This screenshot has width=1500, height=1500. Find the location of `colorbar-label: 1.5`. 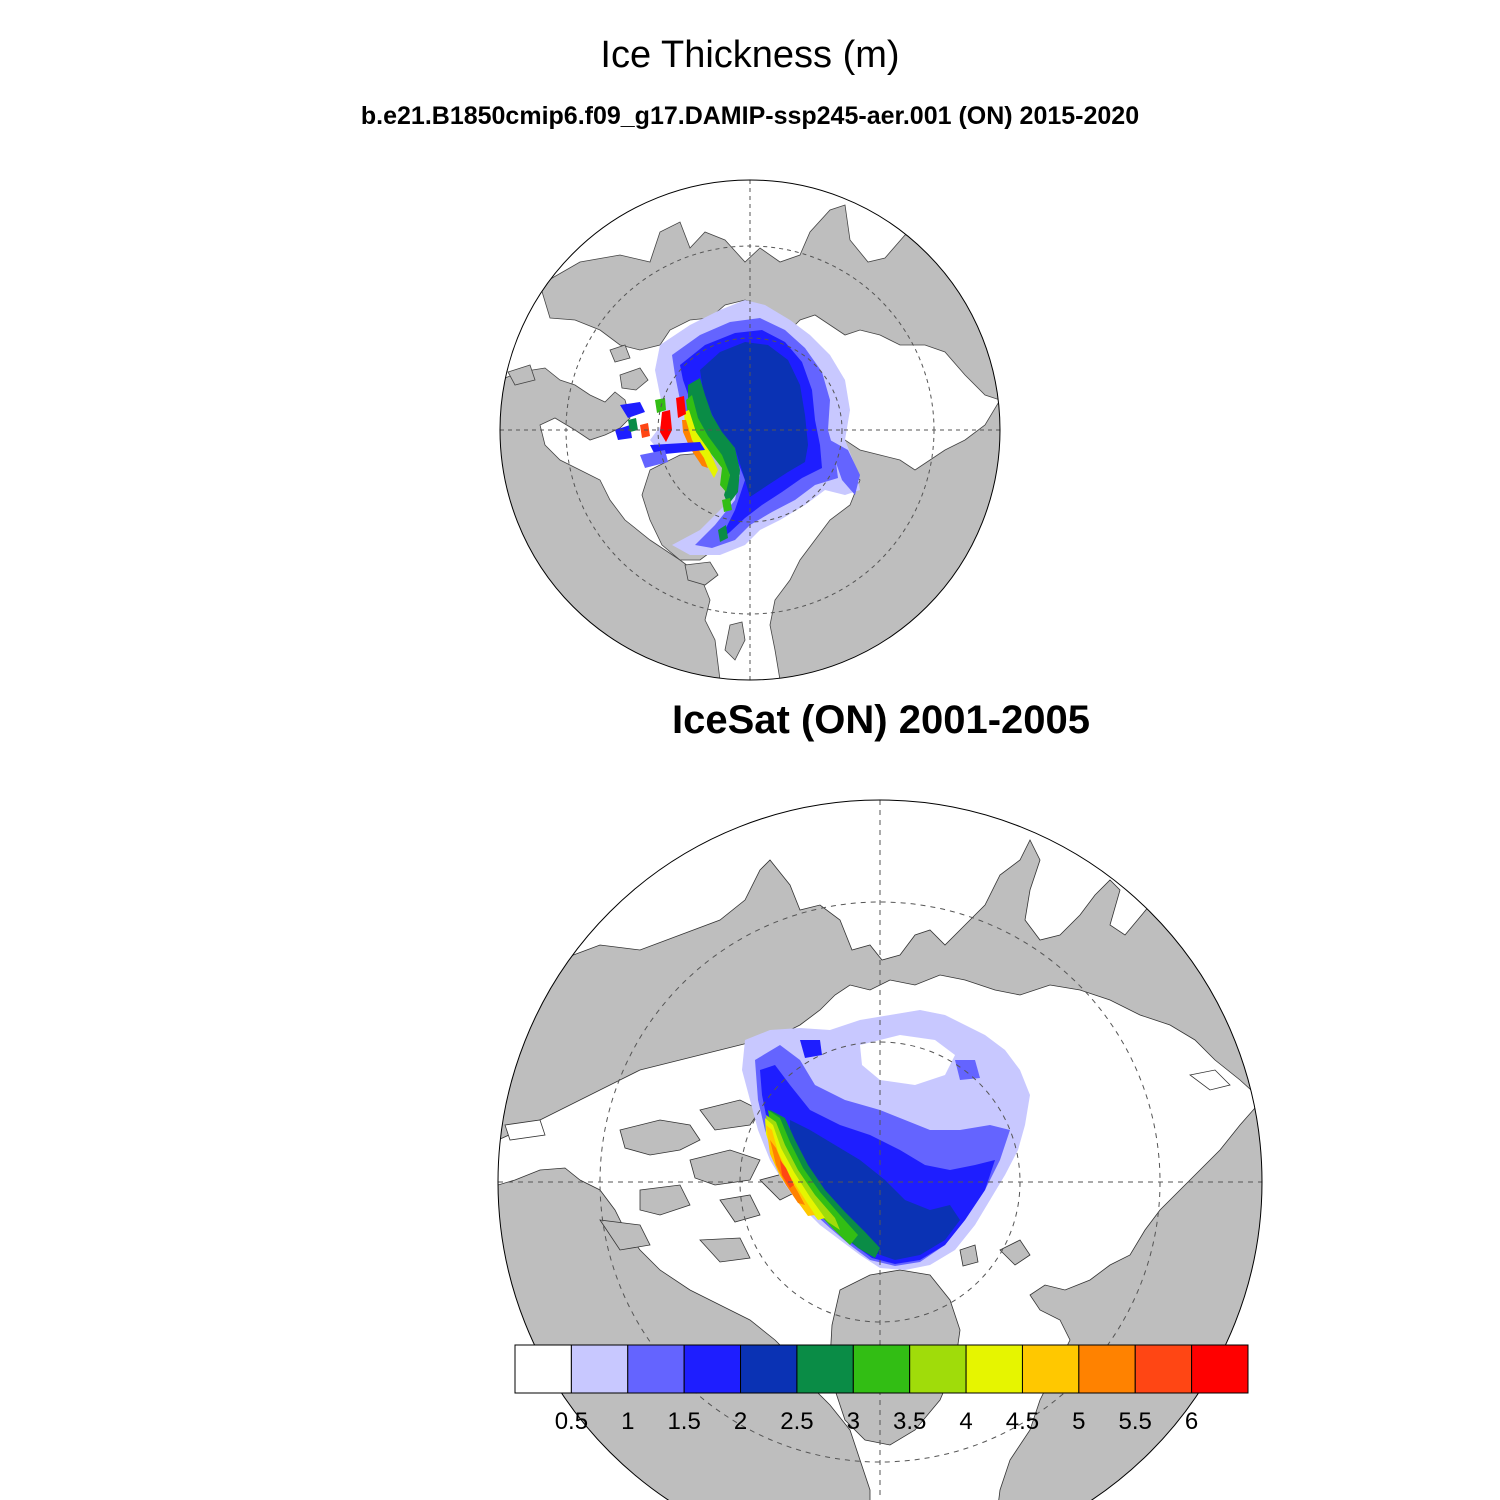

colorbar-label: 1.5 is located at coordinates (683, 1421).